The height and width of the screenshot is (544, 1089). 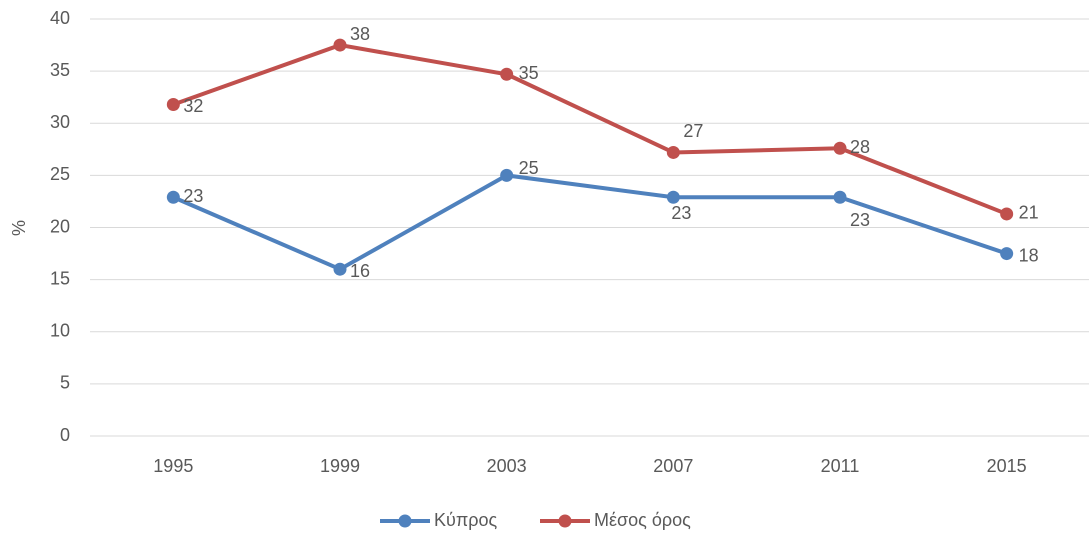 I want to click on data-label: 38, so click(x=360, y=34).